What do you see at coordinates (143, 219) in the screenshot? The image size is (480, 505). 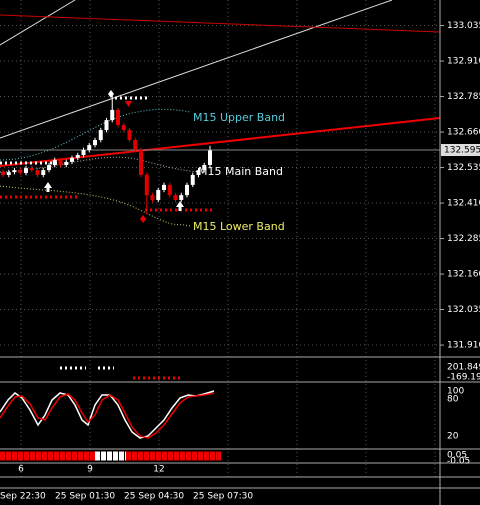 I see `fractal` at bounding box center [143, 219].